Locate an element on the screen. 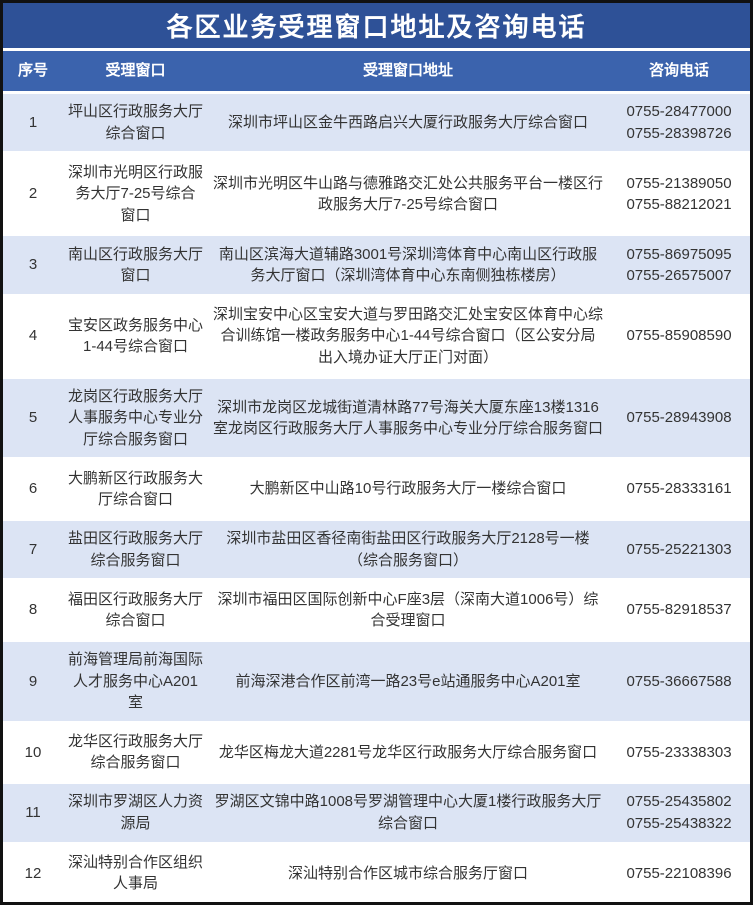 The height and width of the screenshot is (905, 753). window-name-cell: 深圳市光明区行政服务大厅7-25号综合窗口 is located at coordinates (136, 193).